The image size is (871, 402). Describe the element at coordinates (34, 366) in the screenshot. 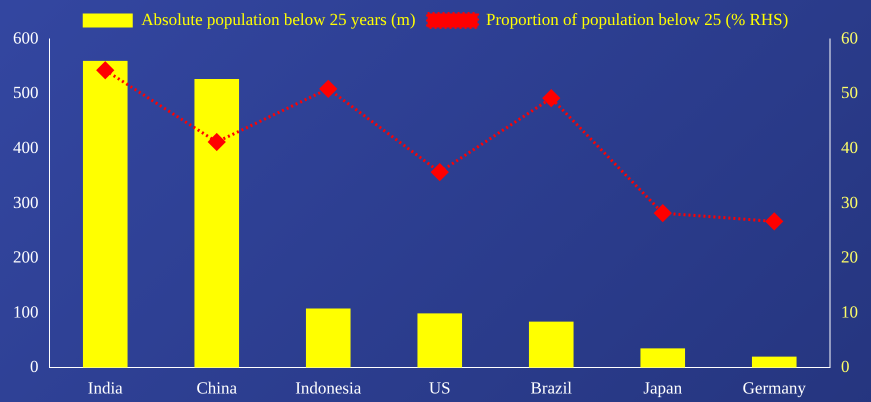

I see `y-tick-label: 0` at that location.